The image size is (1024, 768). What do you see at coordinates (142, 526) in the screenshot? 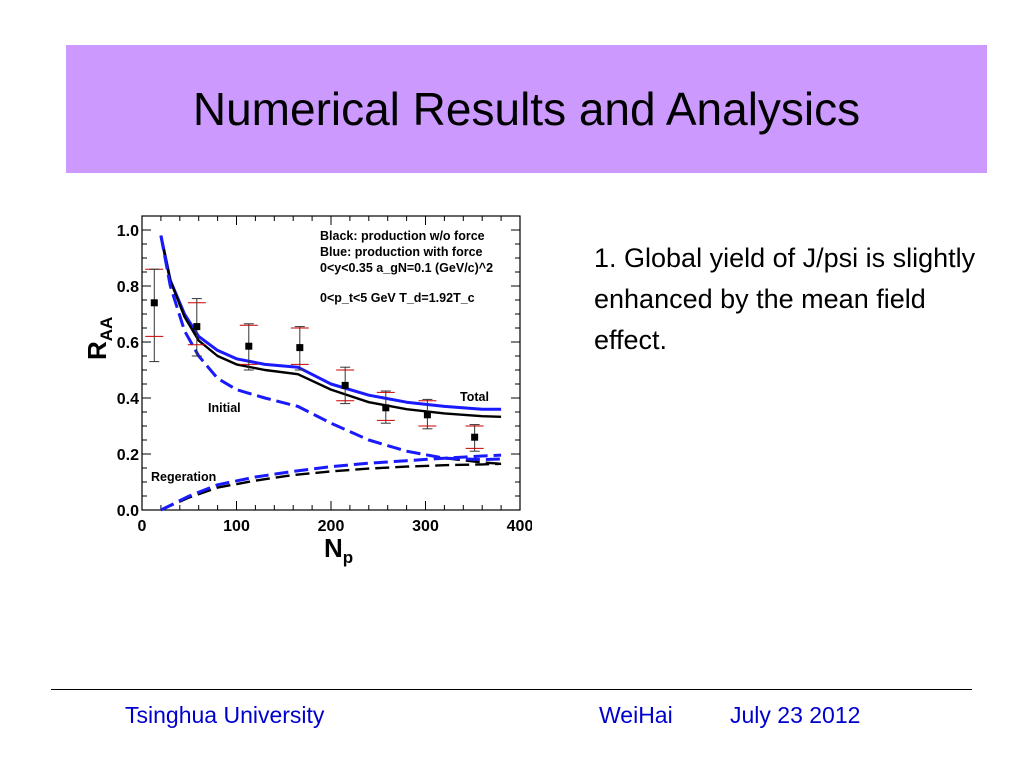
I see `x-tick-label: 0` at bounding box center [142, 526].